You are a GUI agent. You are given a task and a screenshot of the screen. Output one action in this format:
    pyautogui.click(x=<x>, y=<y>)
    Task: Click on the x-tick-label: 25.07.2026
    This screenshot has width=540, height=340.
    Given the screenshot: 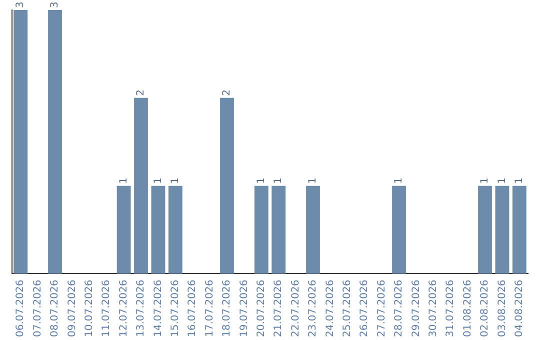 What is the action you would take?
    pyautogui.click(x=347, y=309)
    